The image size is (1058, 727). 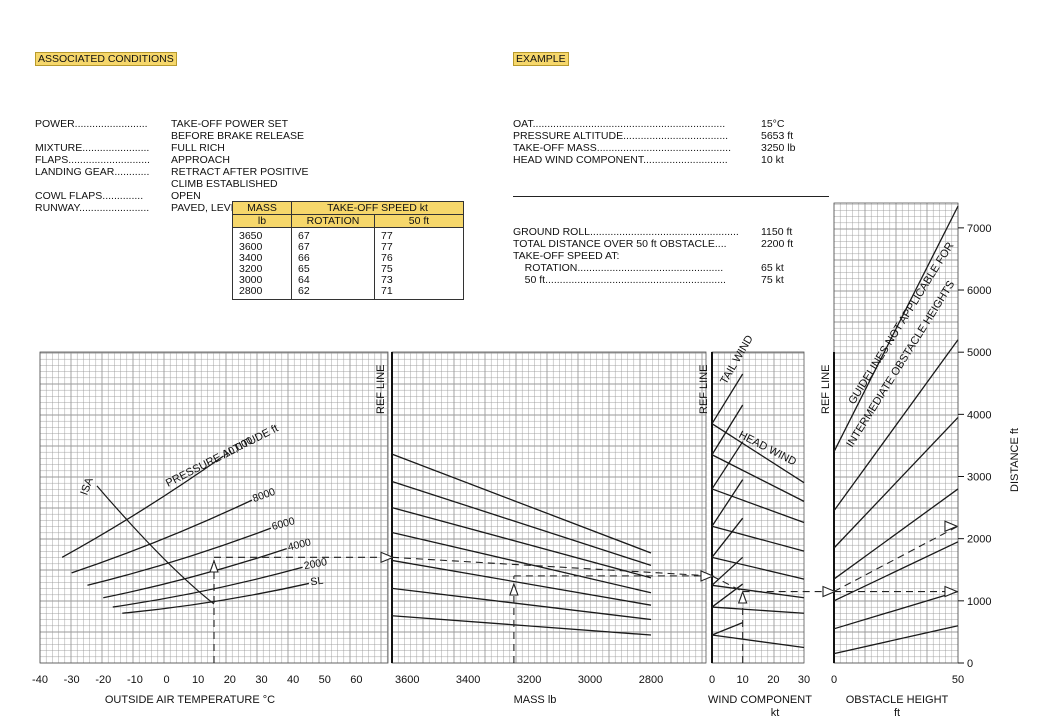 I want to click on oat-axis-label: OUTSIDE AIR TEMPERATURE °C, so click(x=190, y=700).